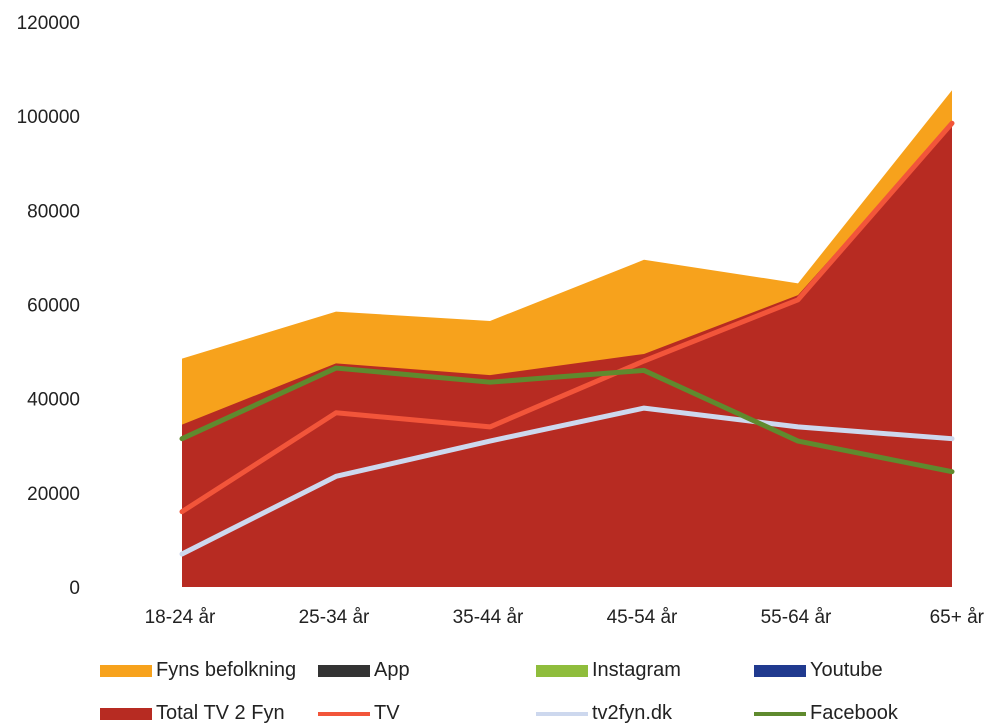 The image size is (987, 725). I want to click on legend-swatch-youtube, so click(780, 670).